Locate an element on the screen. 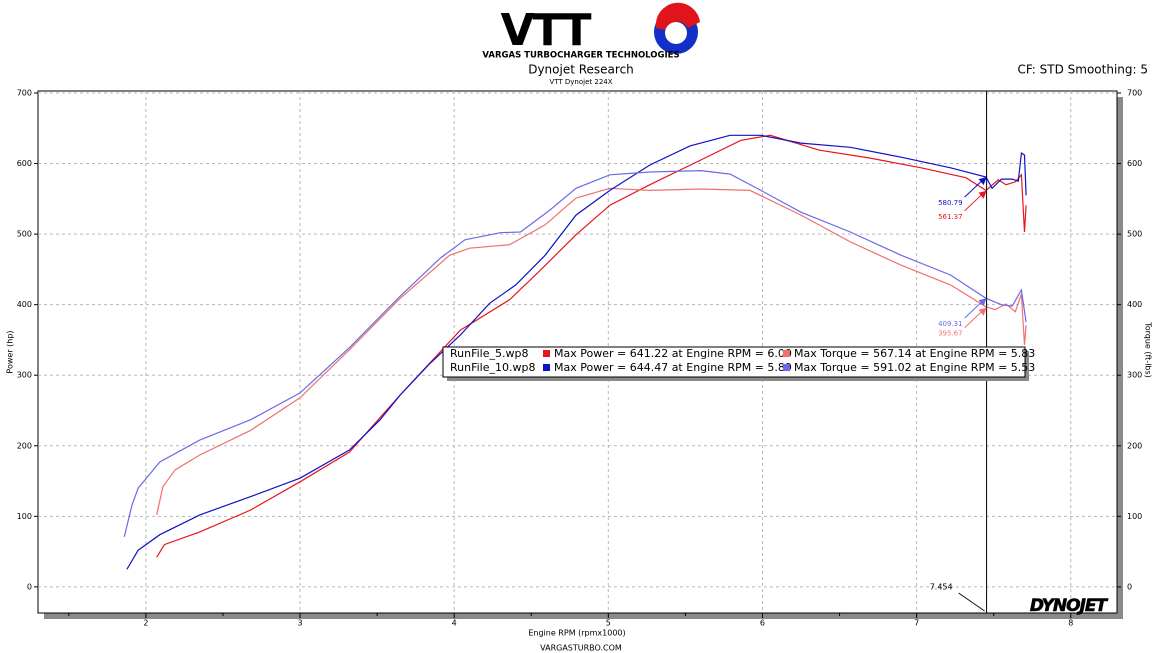  cursor-value-label: 395.67 is located at coordinates (950, 334).